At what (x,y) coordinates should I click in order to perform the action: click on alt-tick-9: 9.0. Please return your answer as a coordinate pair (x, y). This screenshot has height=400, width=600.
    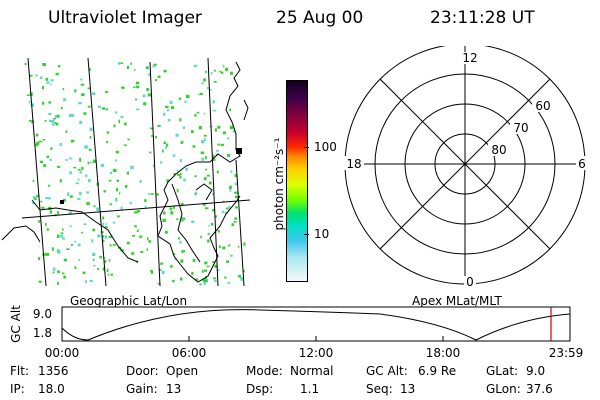
    Looking at the image, I should click on (42, 314).